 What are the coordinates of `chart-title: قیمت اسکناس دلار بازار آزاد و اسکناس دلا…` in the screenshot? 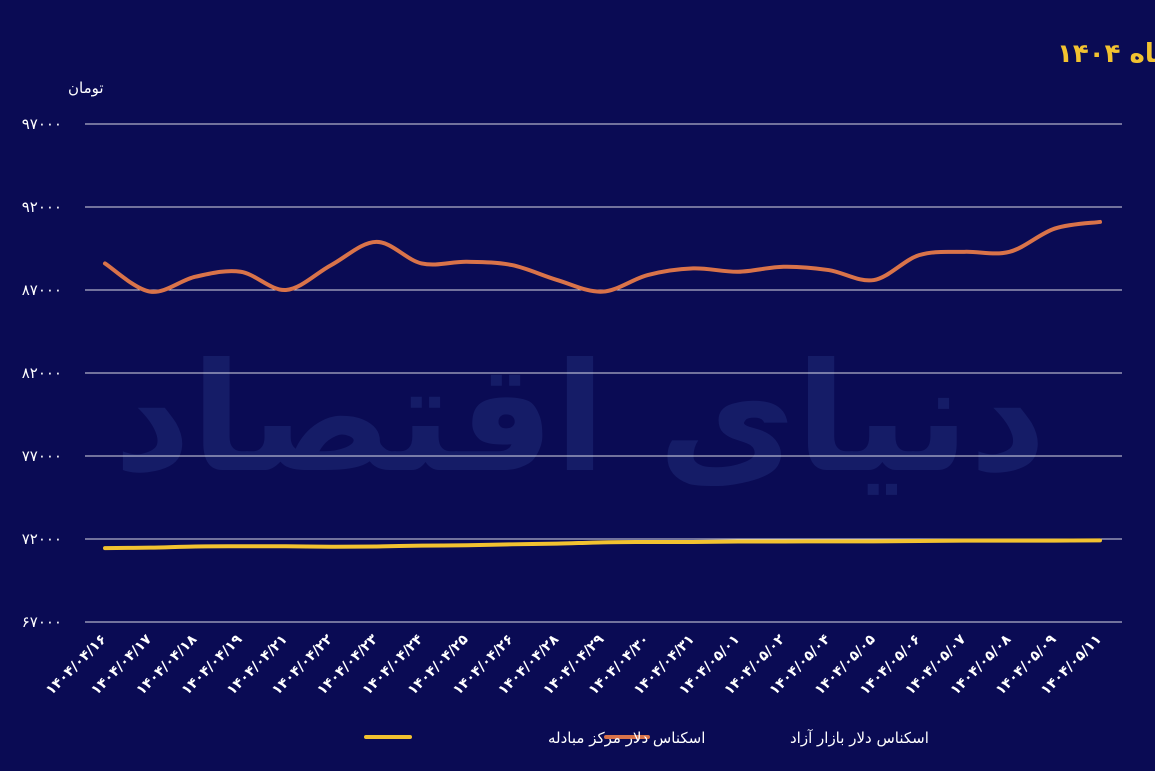 It's located at (1106, 53).